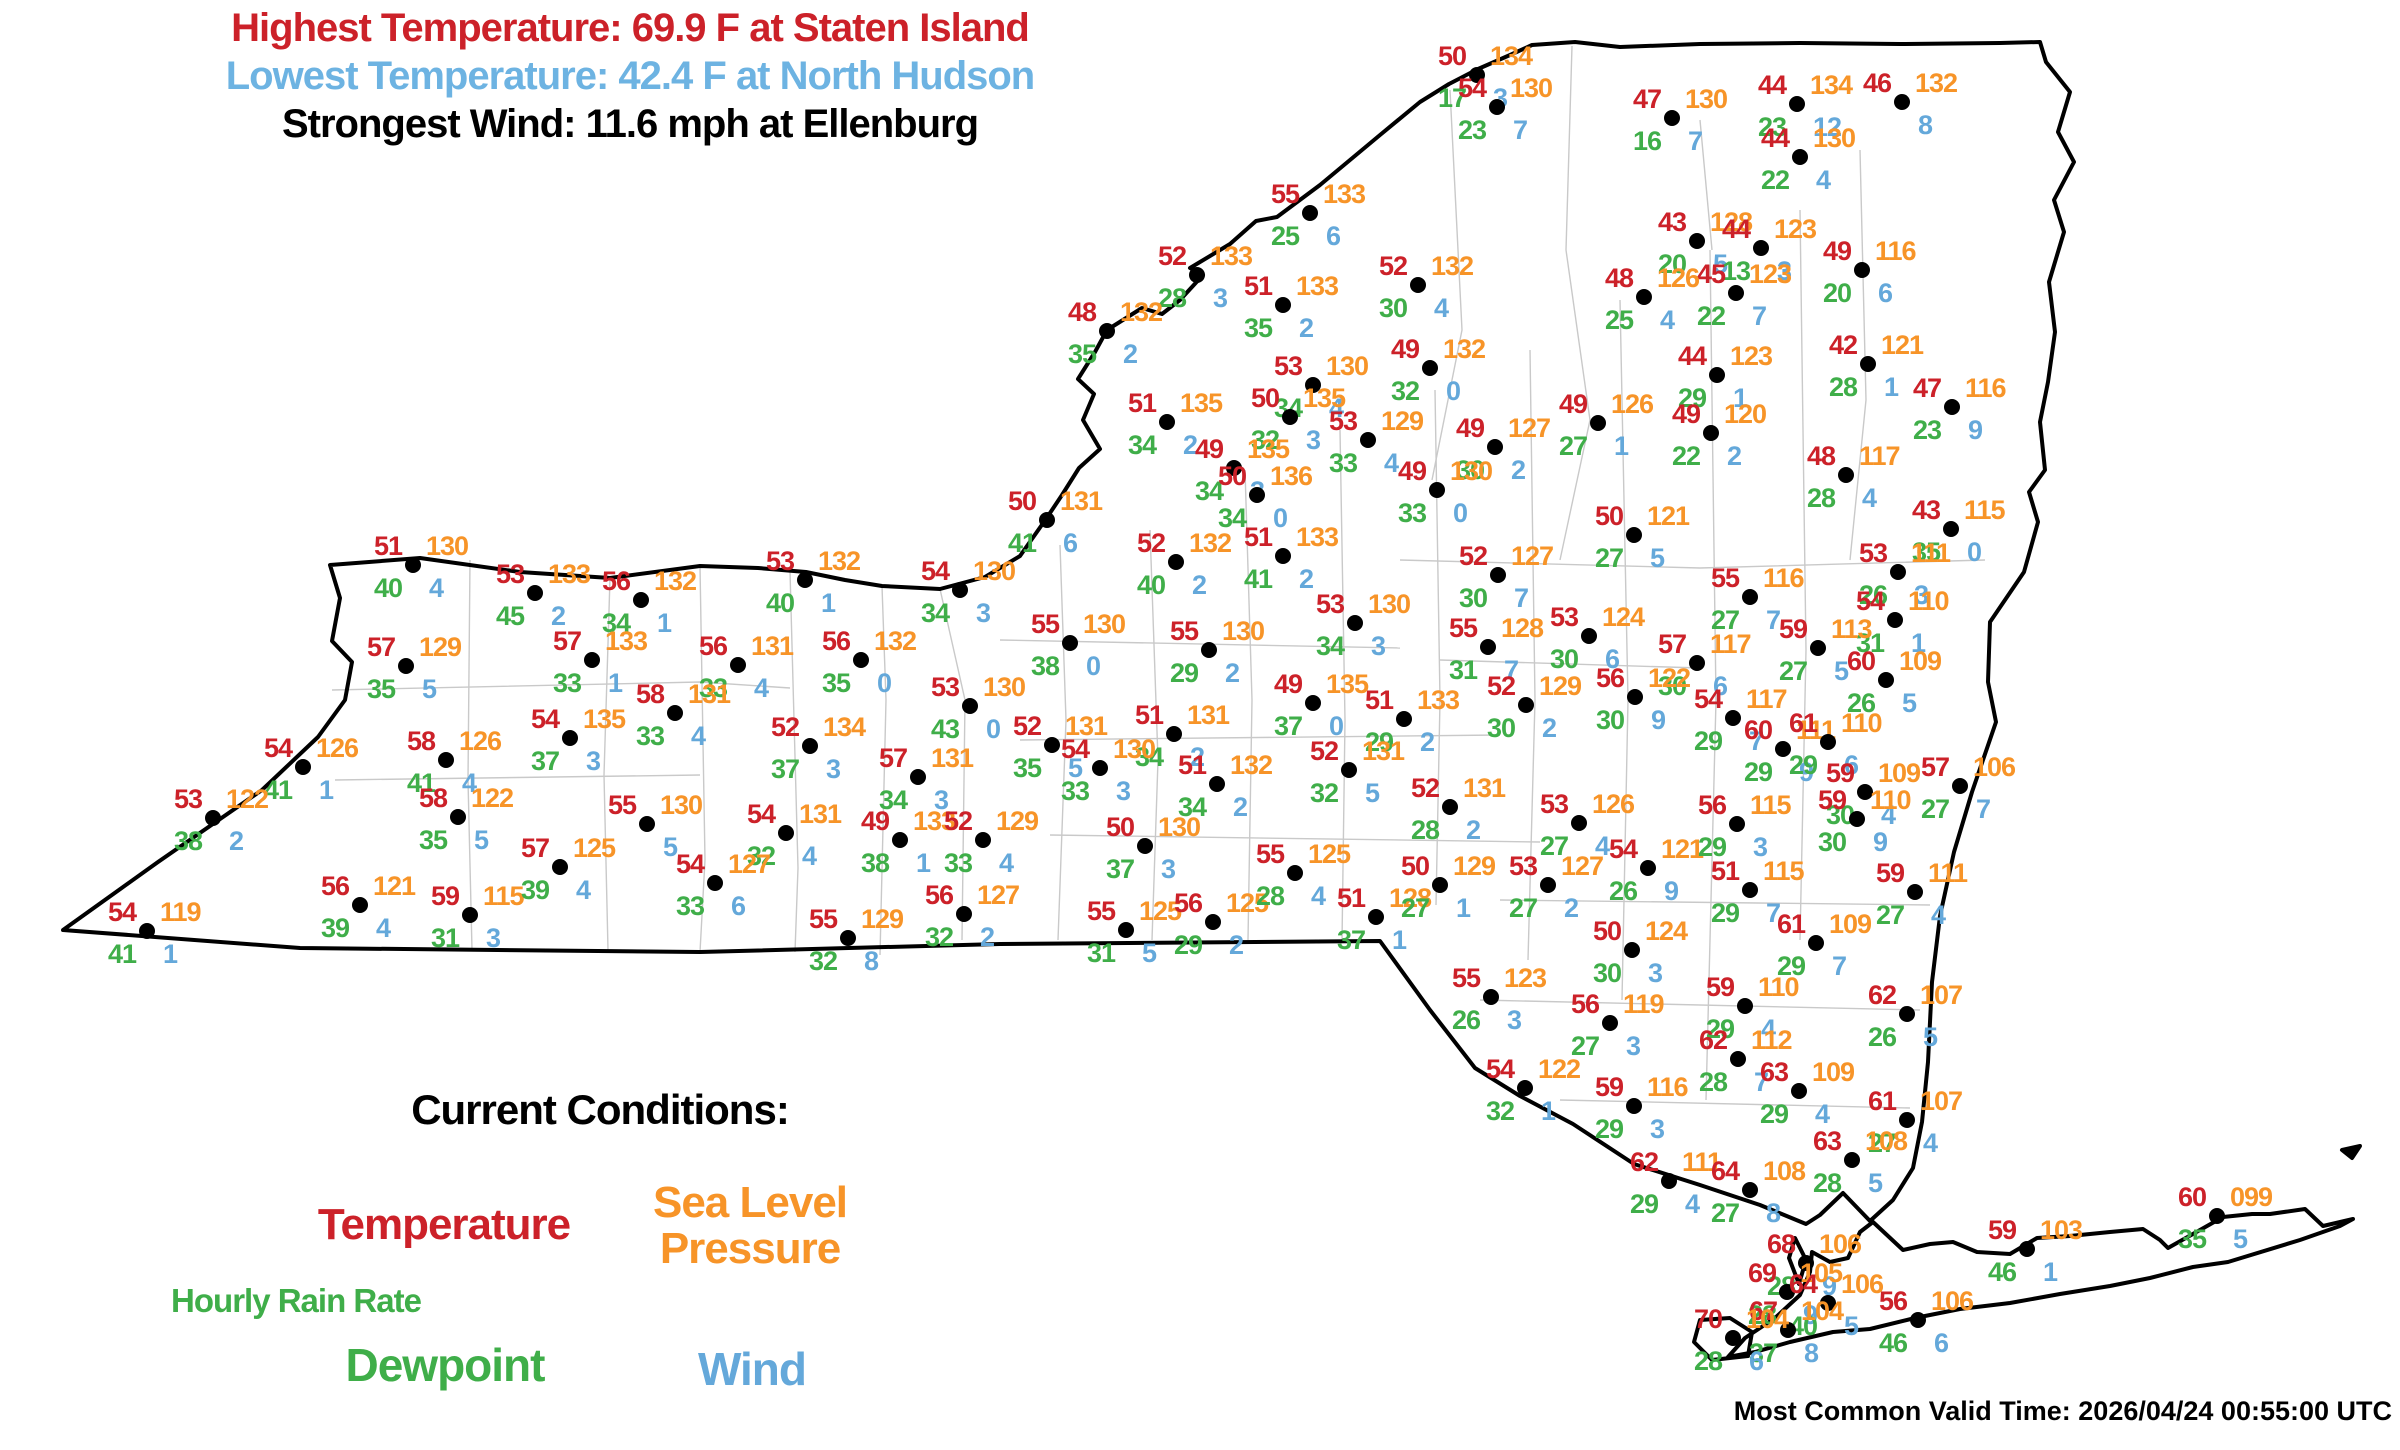  What do you see at coordinates (535, 848) in the screenshot?
I see `station-temperature: 57` at bounding box center [535, 848].